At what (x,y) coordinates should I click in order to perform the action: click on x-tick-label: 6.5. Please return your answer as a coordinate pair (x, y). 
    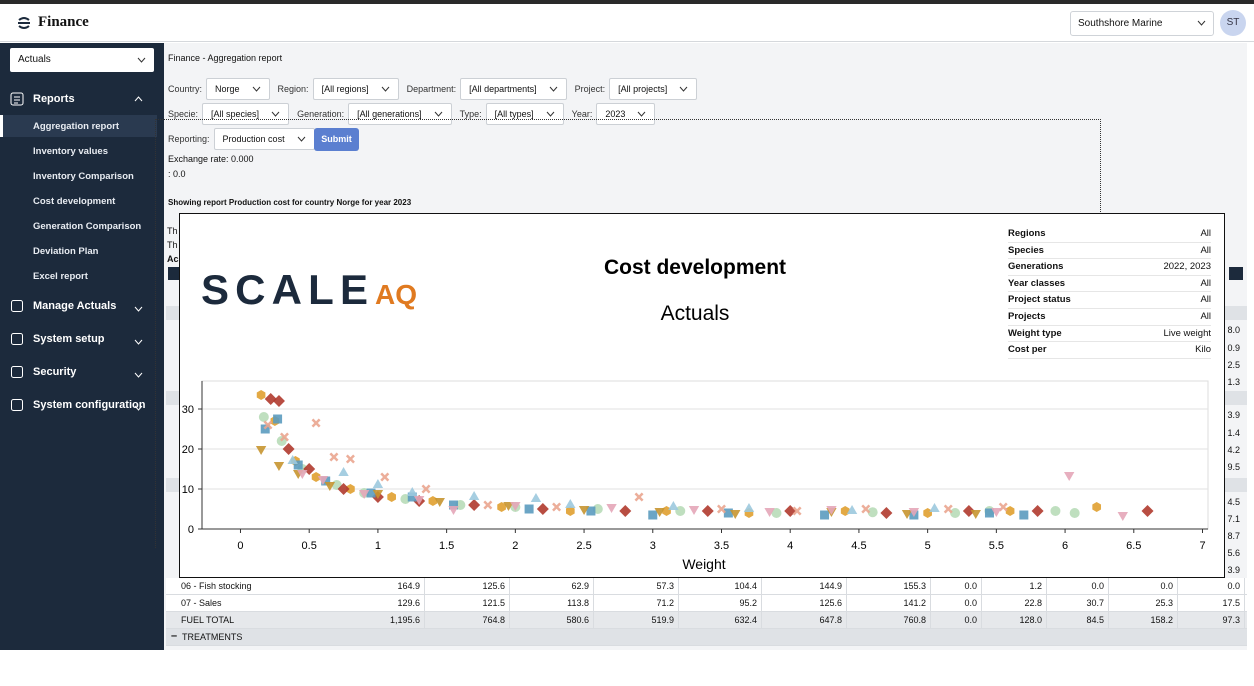
    Looking at the image, I should click on (1133, 546).